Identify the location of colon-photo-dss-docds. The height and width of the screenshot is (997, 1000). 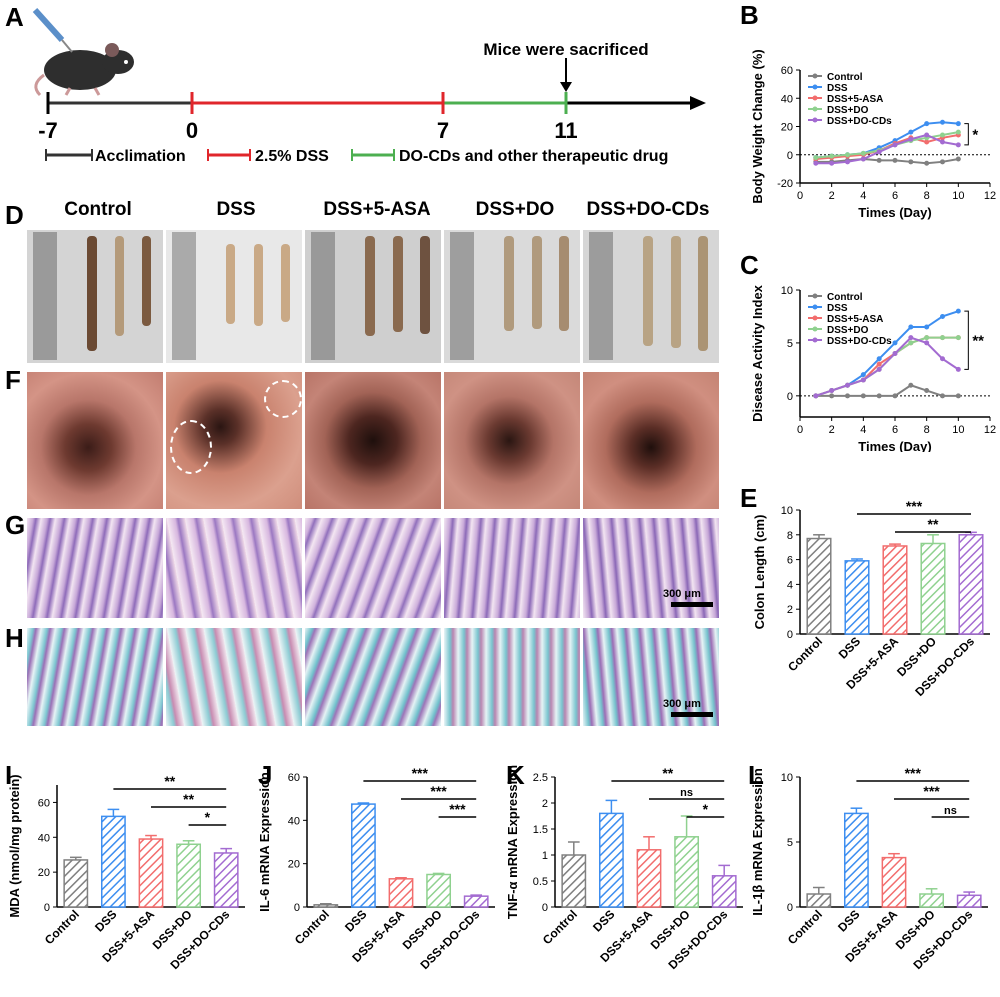
(651, 296).